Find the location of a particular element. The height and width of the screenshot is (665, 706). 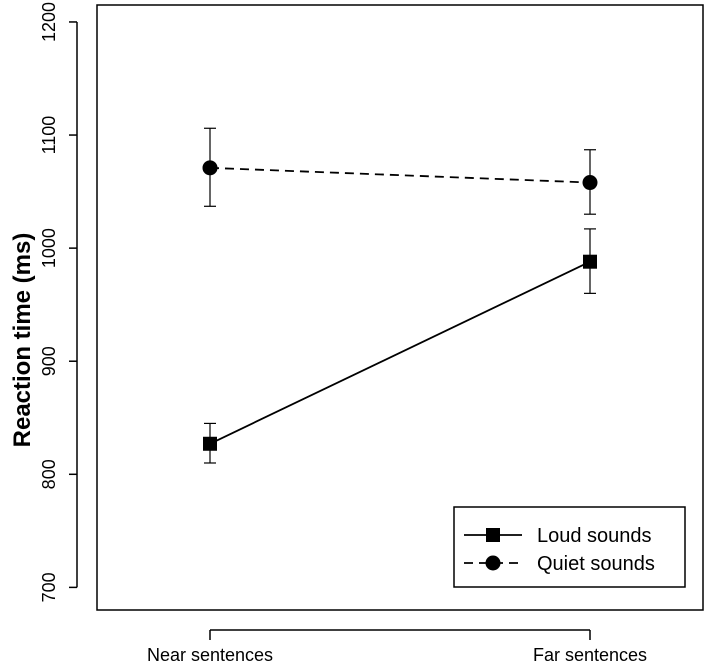

y-axis: 700 800 900 1000 1100 1200 is located at coordinates (58, 302).